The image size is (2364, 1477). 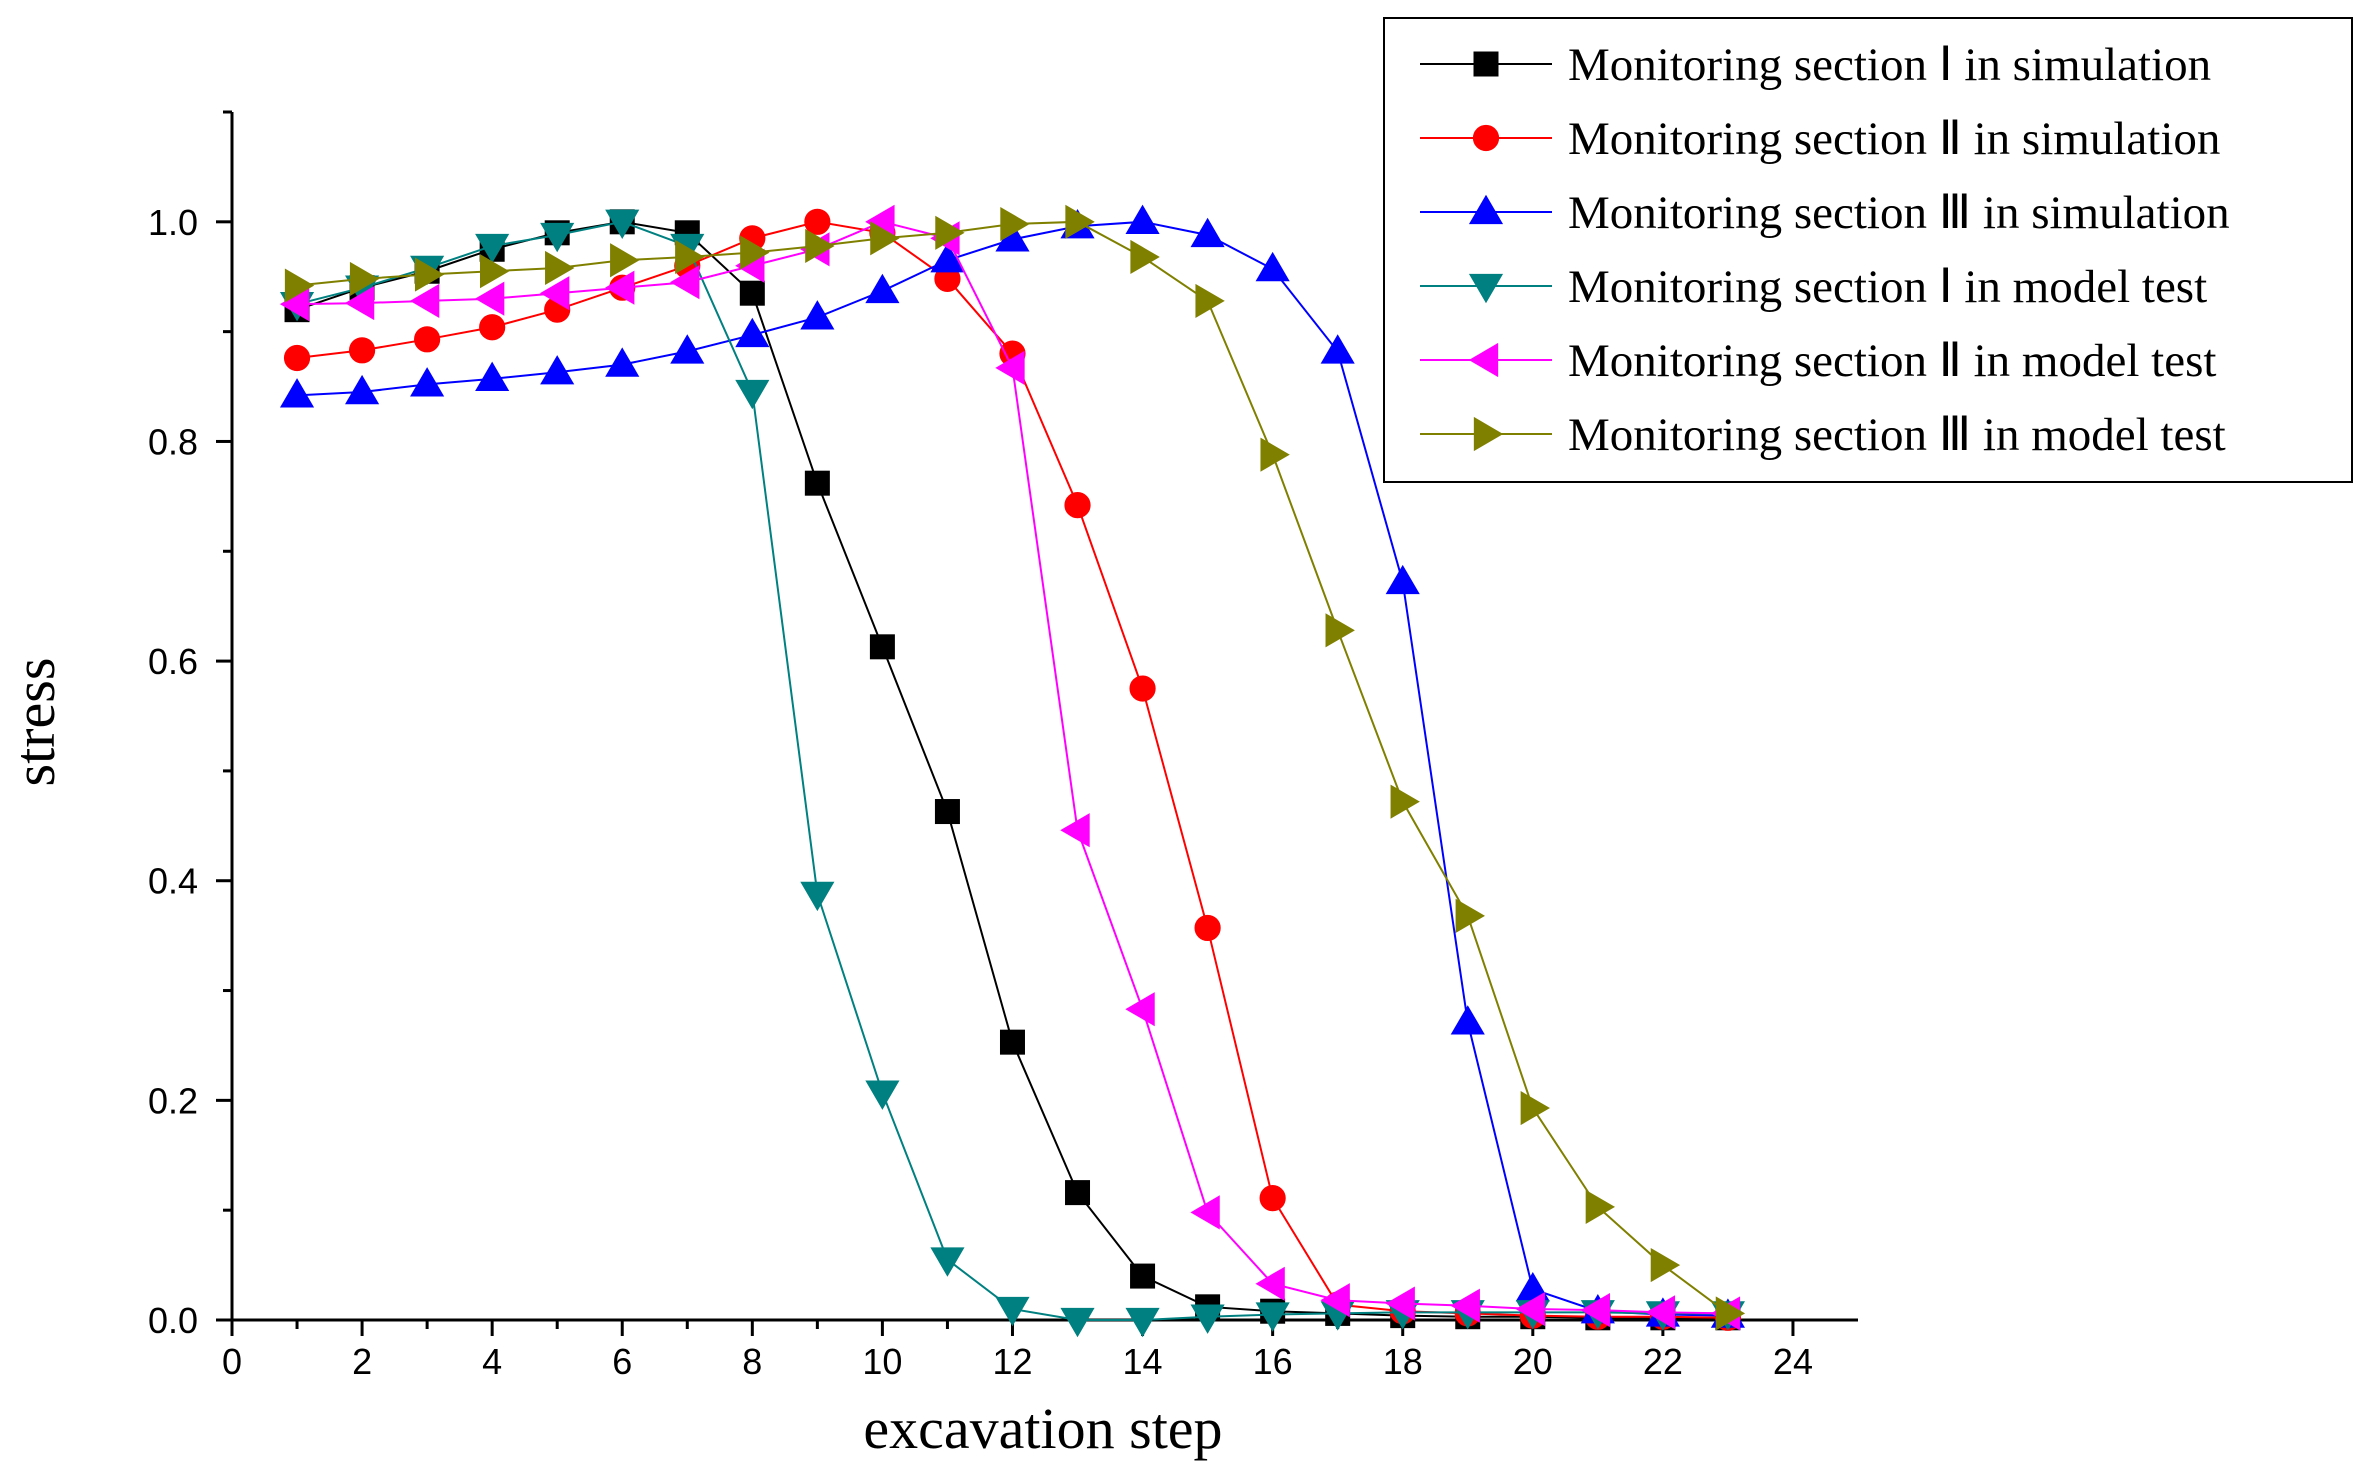 I want to click on x-tick-label: 4, so click(x=492, y=1361).